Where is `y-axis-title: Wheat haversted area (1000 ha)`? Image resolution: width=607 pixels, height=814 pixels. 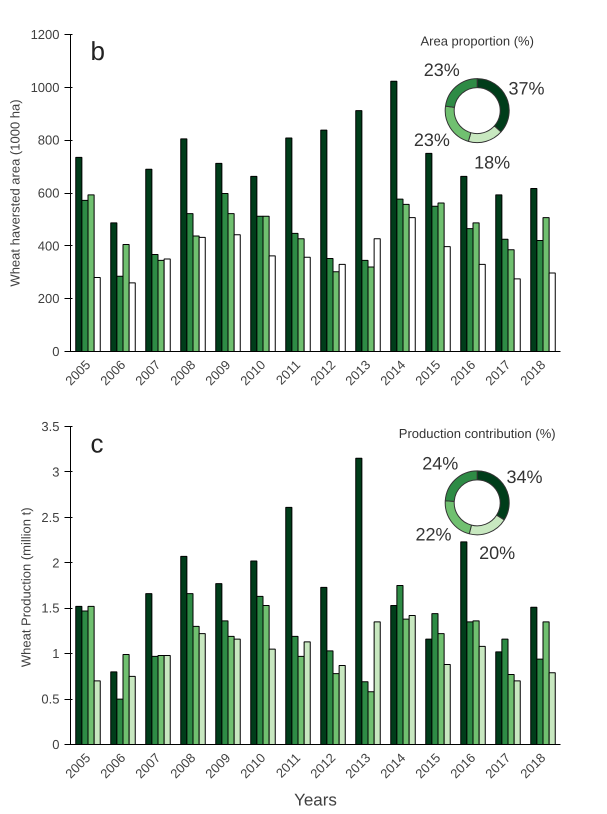
y-axis-title: Wheat haversted area (1000 ha) is located at coordinates (15, 193).